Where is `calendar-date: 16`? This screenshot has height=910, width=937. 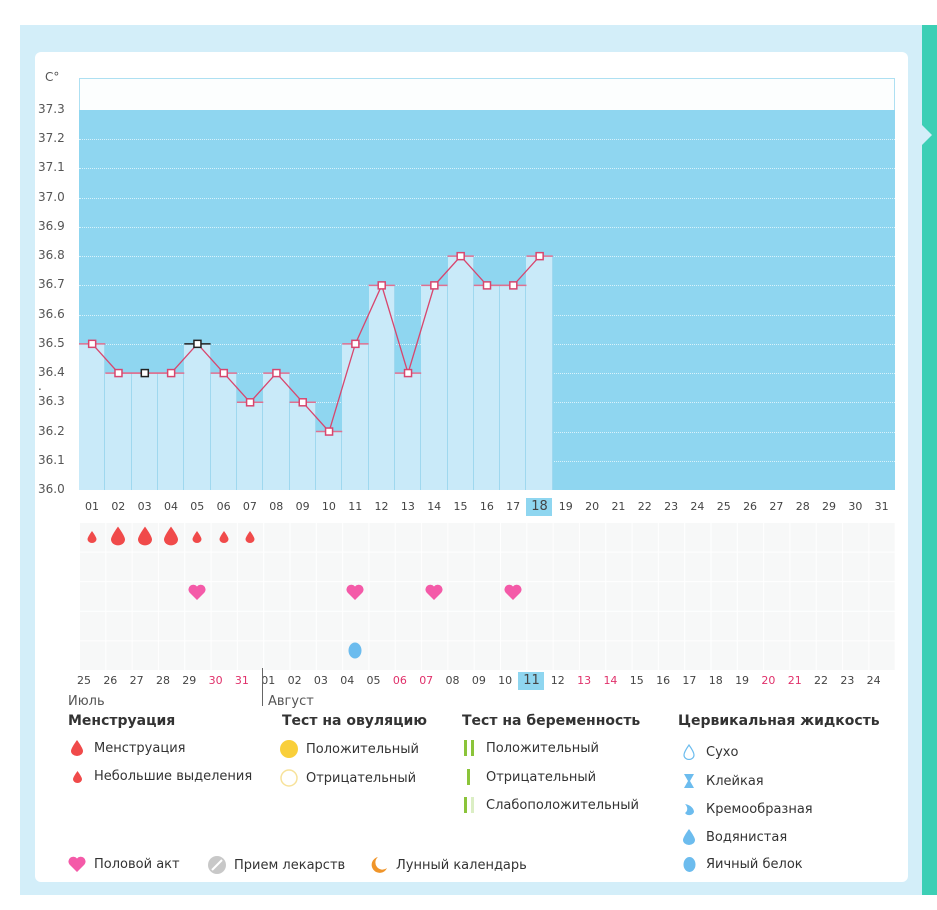 calendar-date: 16 is located at coordinates (663, 680).